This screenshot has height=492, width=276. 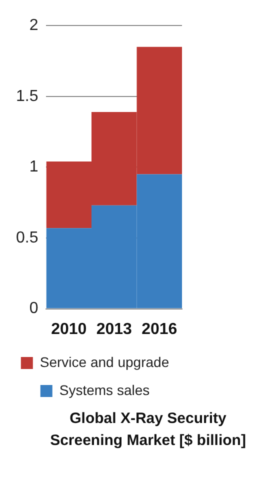 What do you see at coordinates (69, 329) in the screenshot?
I see `x-tick-label: 2010` at bounding box center [69, 329].